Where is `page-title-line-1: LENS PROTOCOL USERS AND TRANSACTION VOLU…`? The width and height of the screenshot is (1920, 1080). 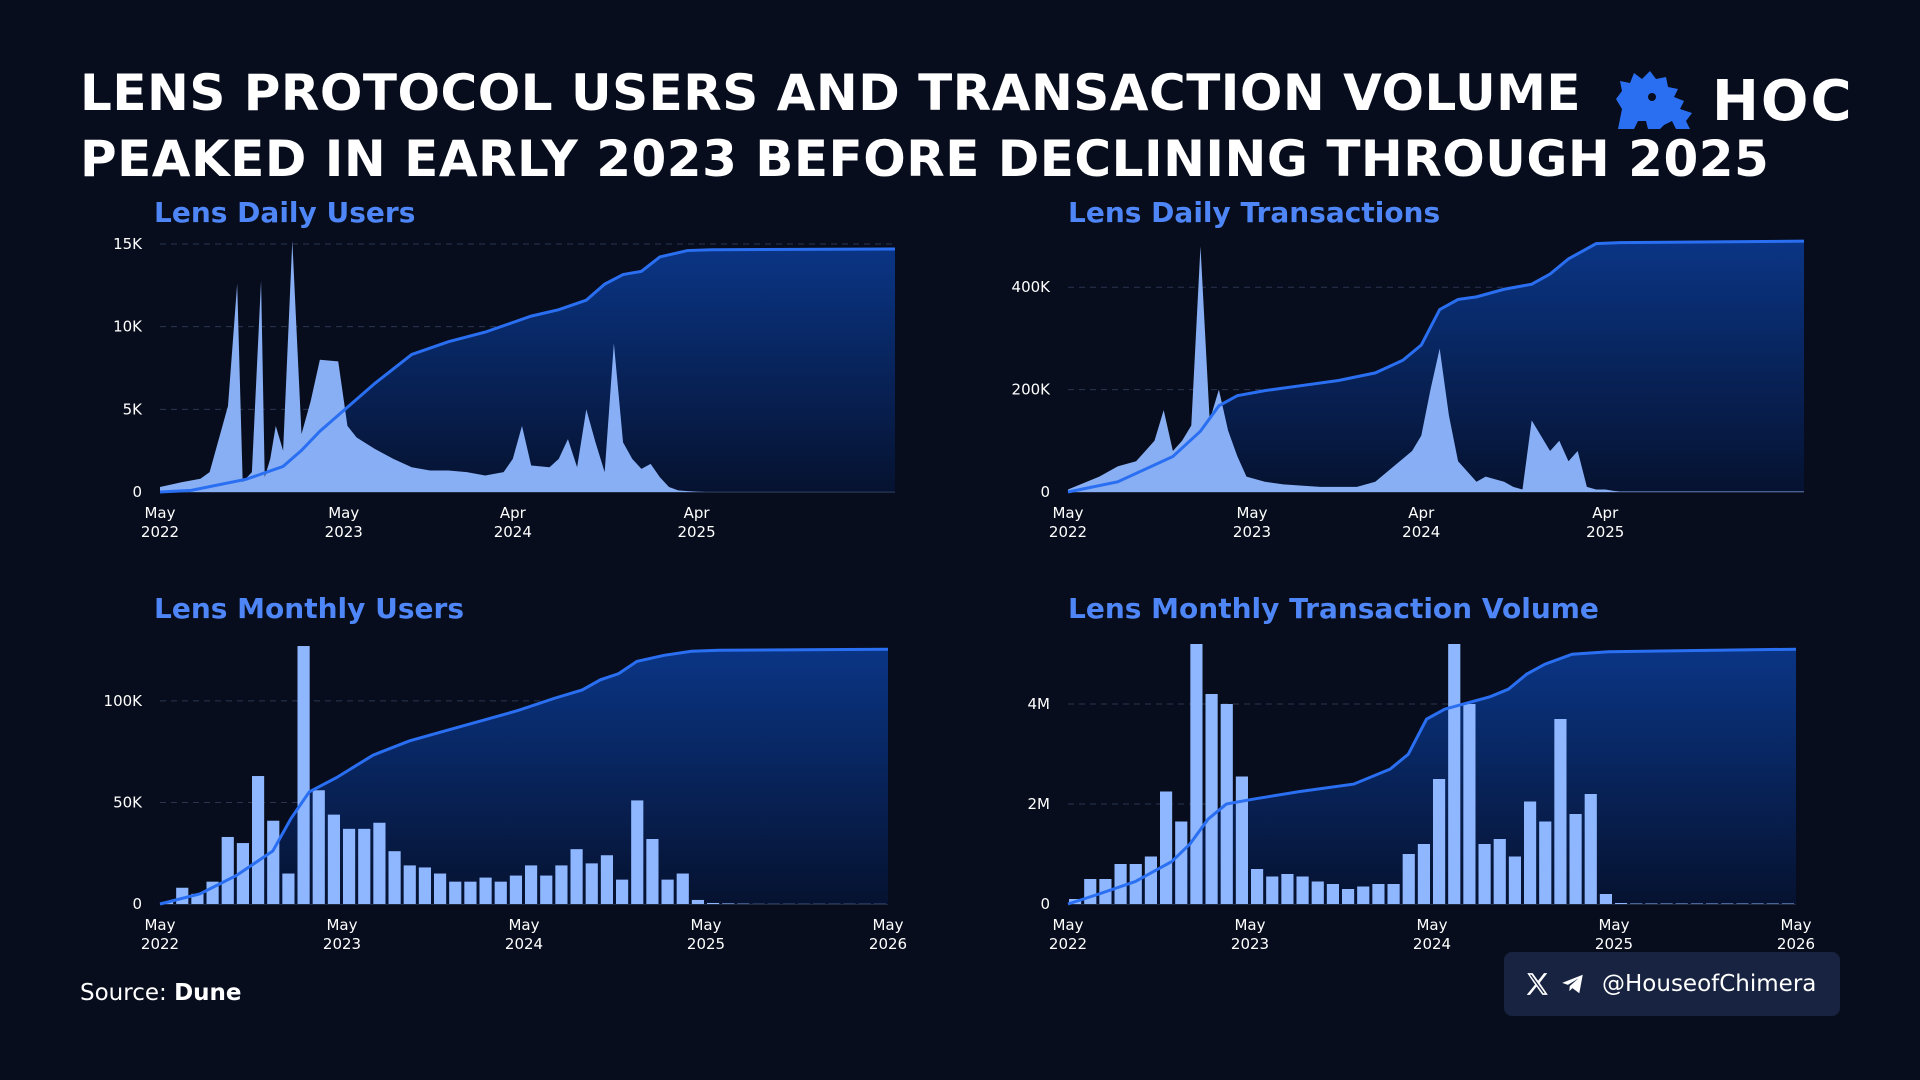
page-title-line-1: LENS PROTOCOL USERS AND TRANSACTION VOLU… is located at coordinates (831, 93).